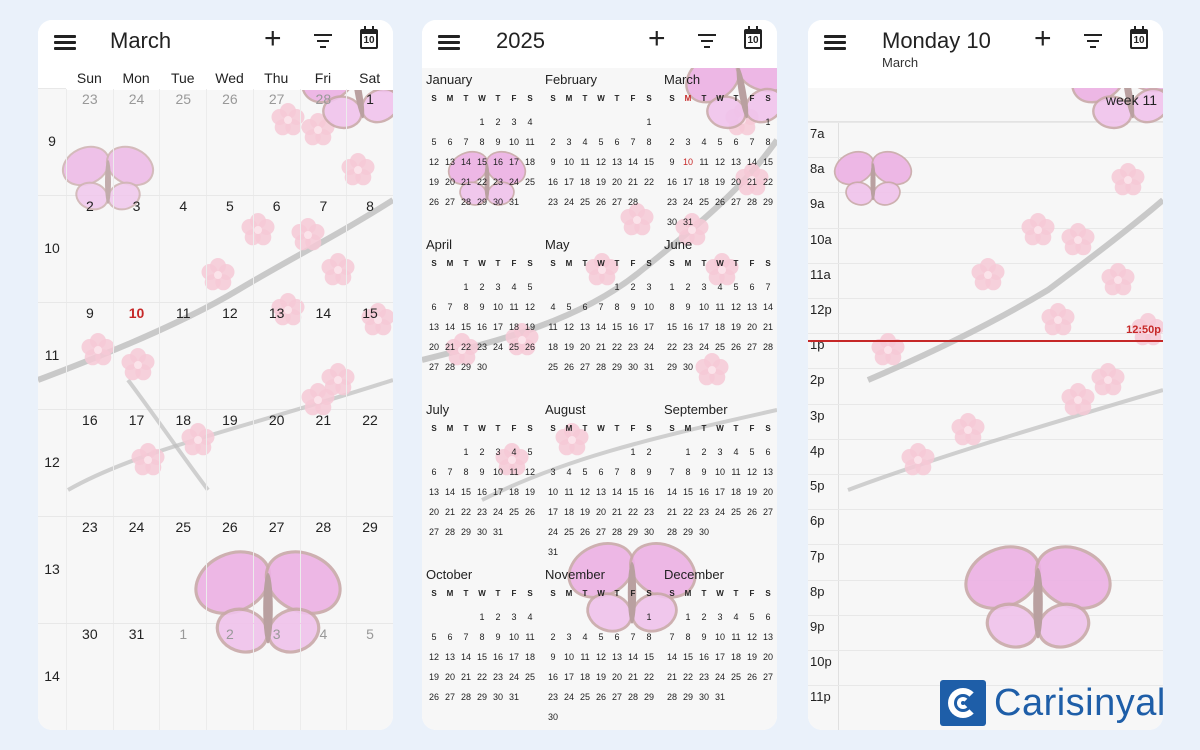  What do you see at coordinates (369, 677) in the screenshot?
I see `day-cell: 5` at bounding box center [369, 677].